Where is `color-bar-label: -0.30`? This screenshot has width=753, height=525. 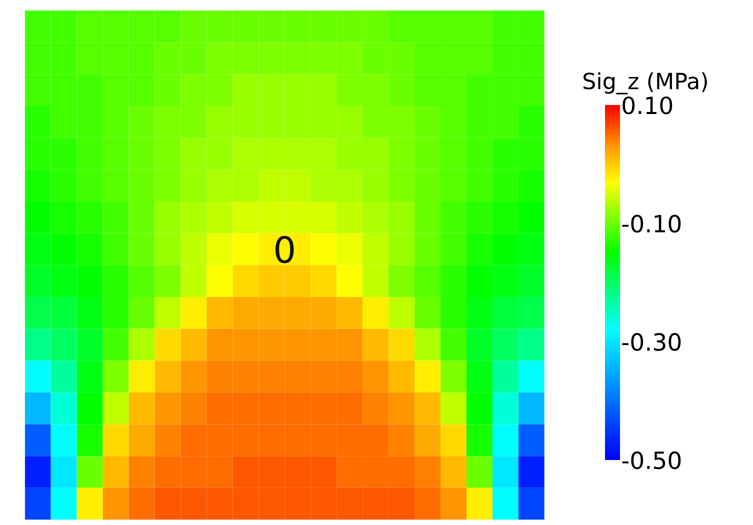 color-bar-label: -0.30 is located at coordinates (651, 342).